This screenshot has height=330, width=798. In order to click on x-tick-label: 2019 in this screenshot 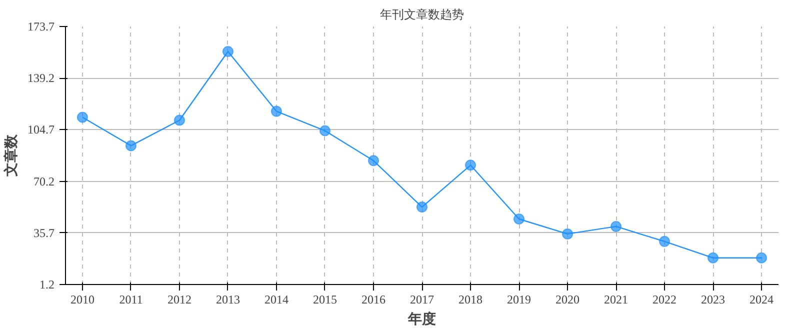, I will do `click(519, 299)`.